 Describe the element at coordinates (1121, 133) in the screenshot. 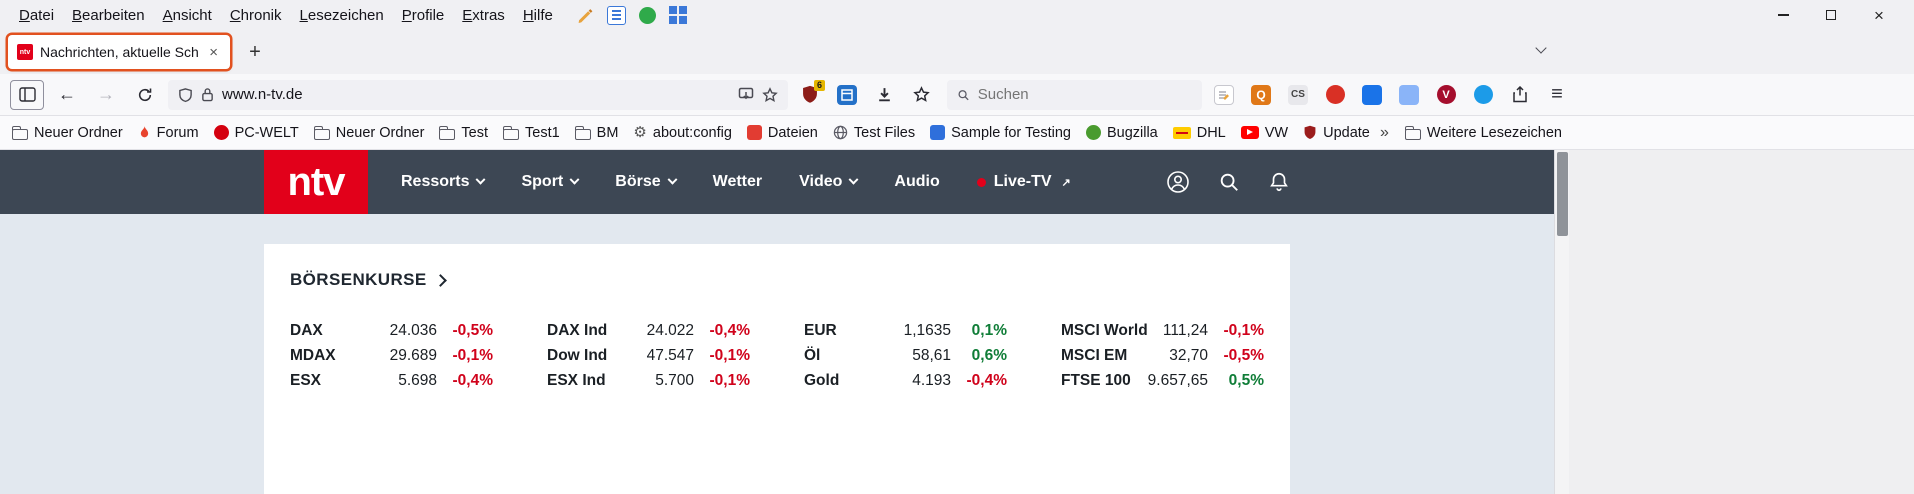

I see `bookmark-bugzilla: Bugzilla` at that location.